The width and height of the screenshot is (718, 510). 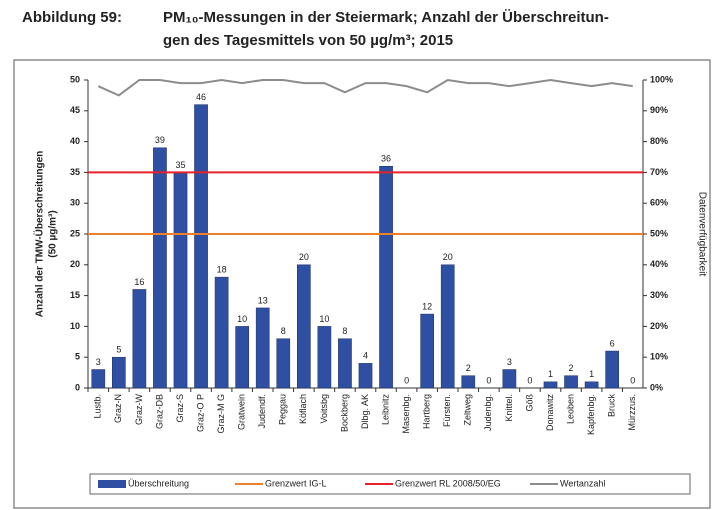 I want to click on value-label: 5, so click(x=118, y=350).